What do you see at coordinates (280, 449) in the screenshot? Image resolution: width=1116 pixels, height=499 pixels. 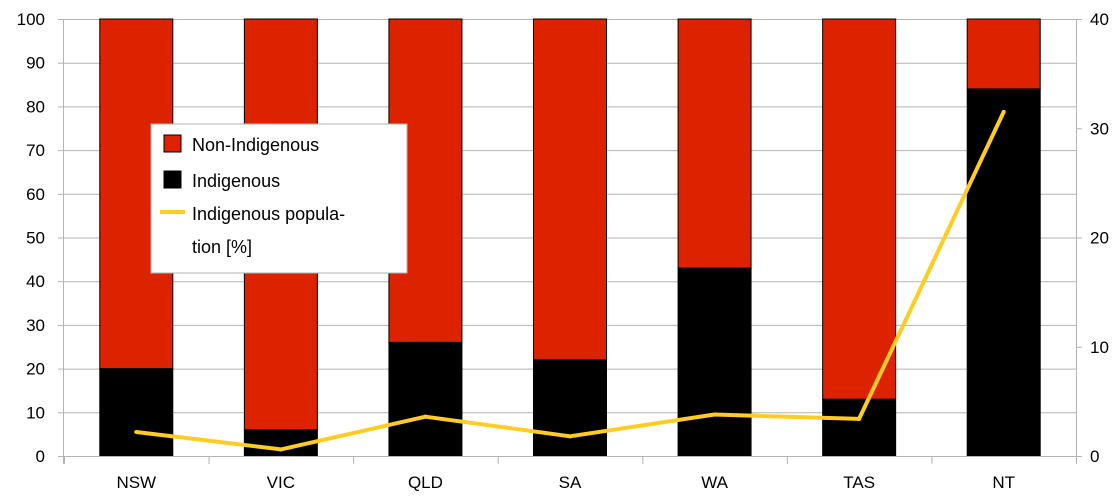 I see `line-point-vic` at bounding box center [280, 449].